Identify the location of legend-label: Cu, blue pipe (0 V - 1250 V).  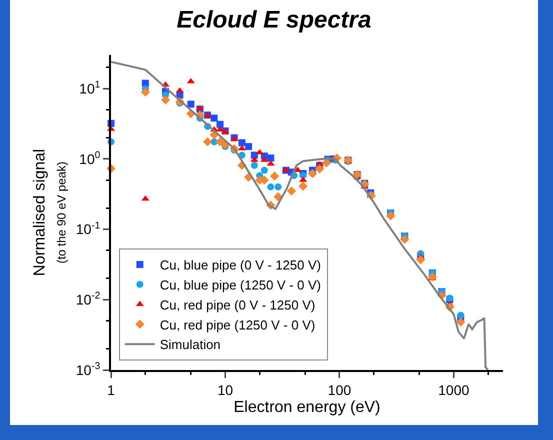
(240, 265).